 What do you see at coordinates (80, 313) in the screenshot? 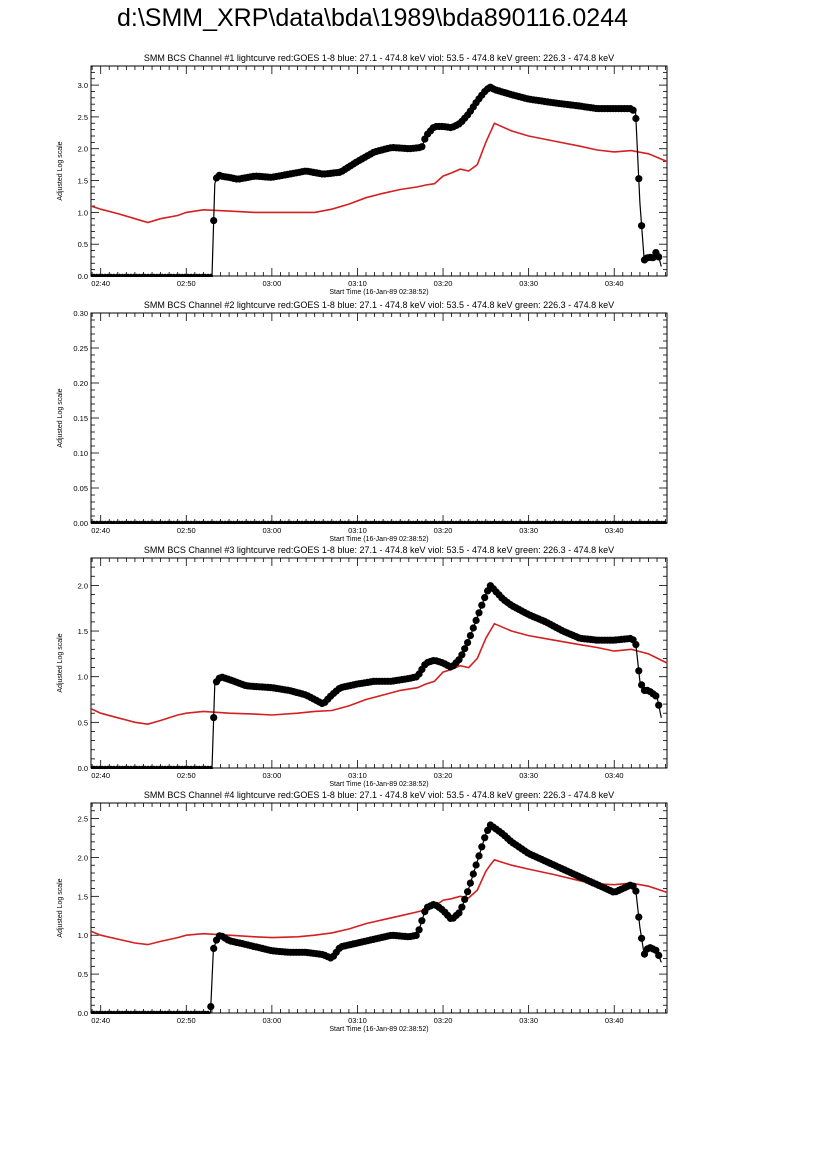
I see `y-tick-label: 0.30` at bounding box center [80, 313].